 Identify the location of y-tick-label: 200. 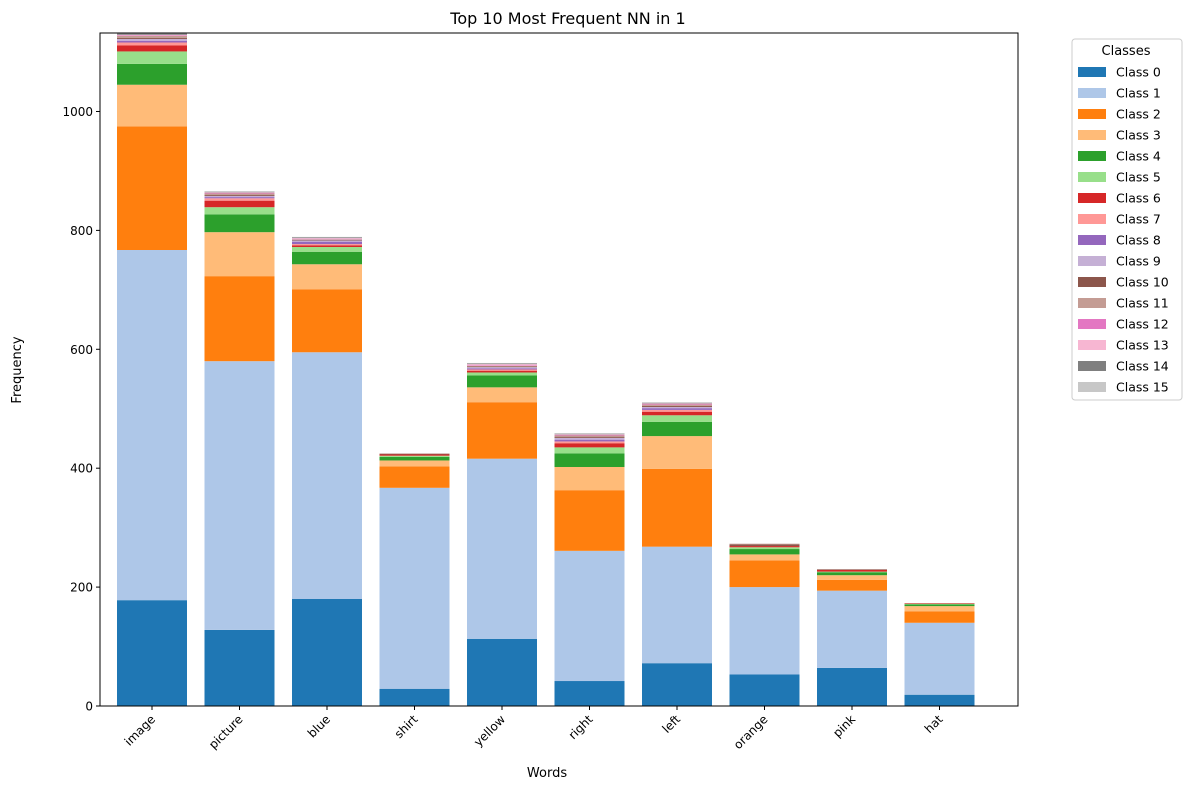
(81, 588).